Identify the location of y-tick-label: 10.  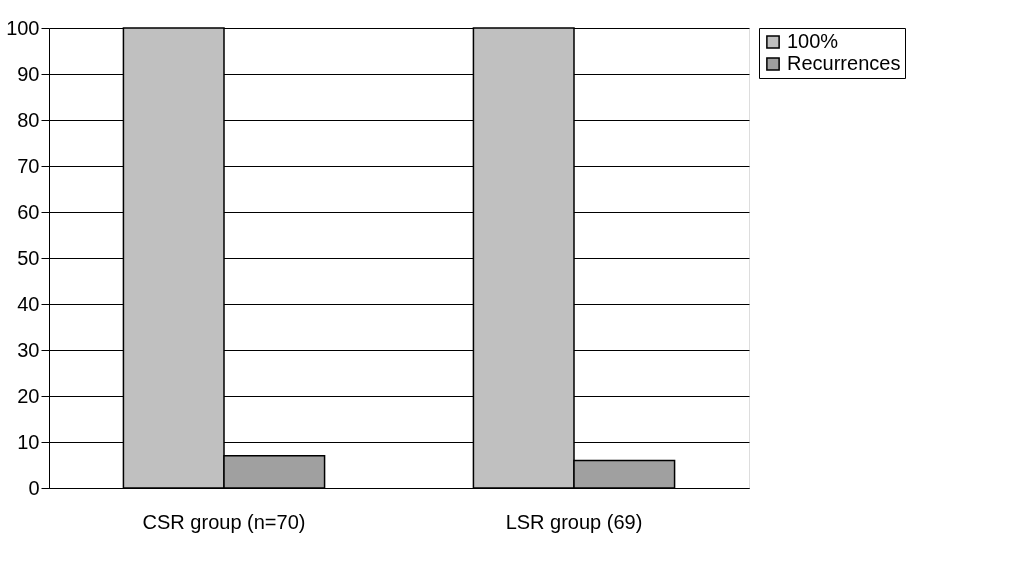
(28, 441).